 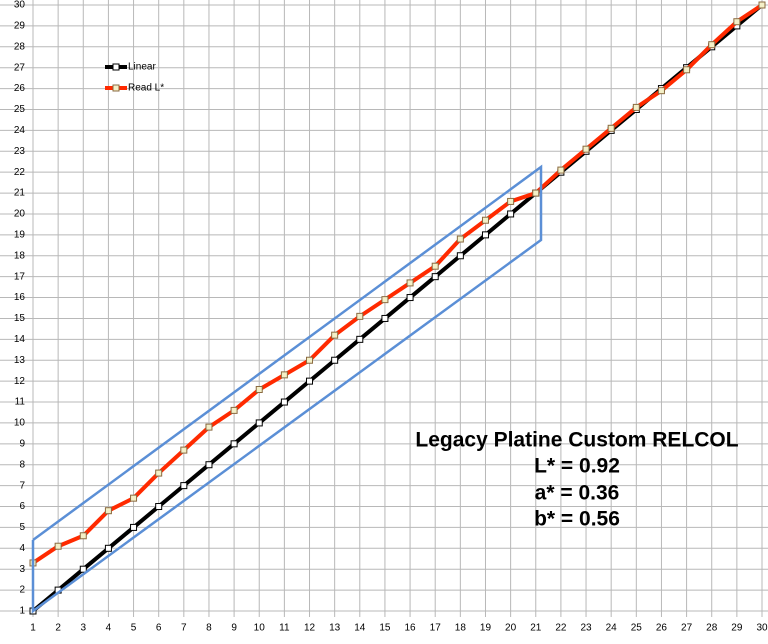 I want to click on legend-label: Linear, so click(x=142, y=67).